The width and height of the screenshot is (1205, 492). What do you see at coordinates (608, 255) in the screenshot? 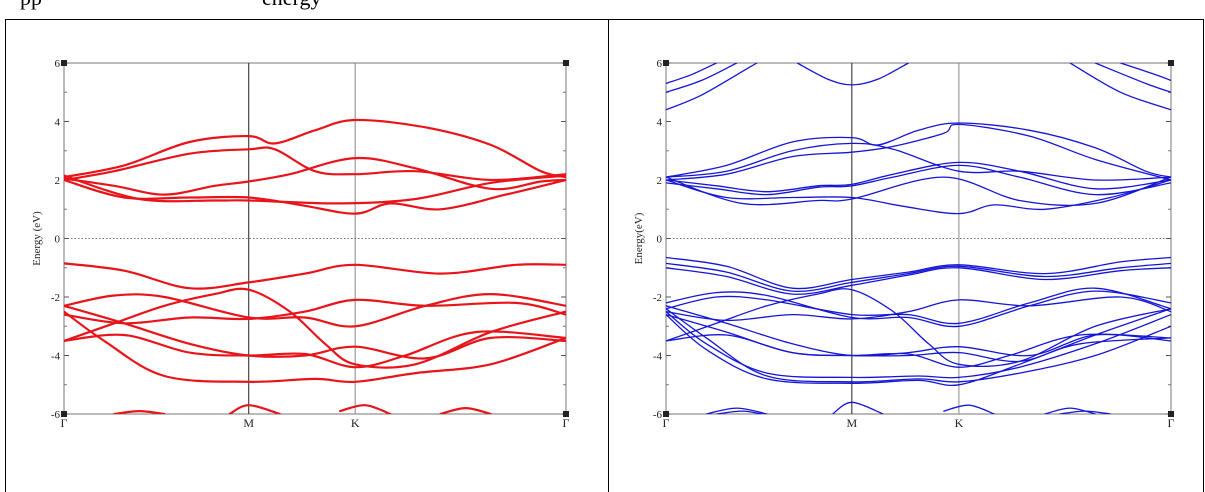
I see `table-column-divider` at bounding box center [608, 255].